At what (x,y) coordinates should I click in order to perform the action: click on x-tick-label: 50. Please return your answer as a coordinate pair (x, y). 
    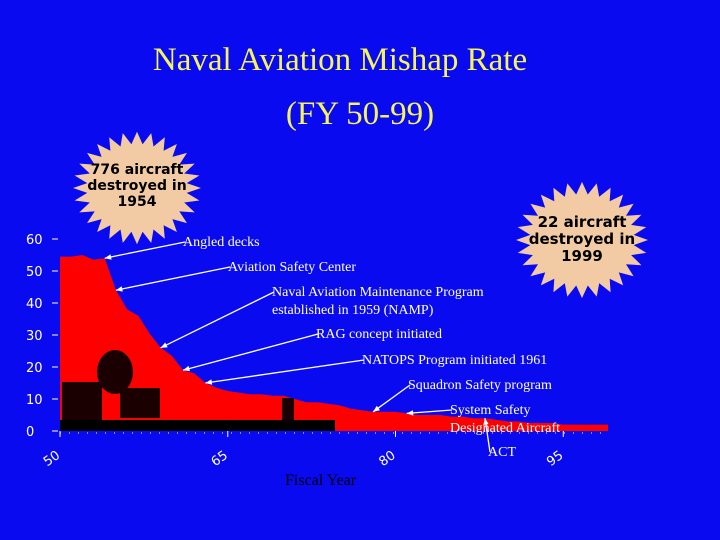
    Looking at the image, I should click on (52, 459).